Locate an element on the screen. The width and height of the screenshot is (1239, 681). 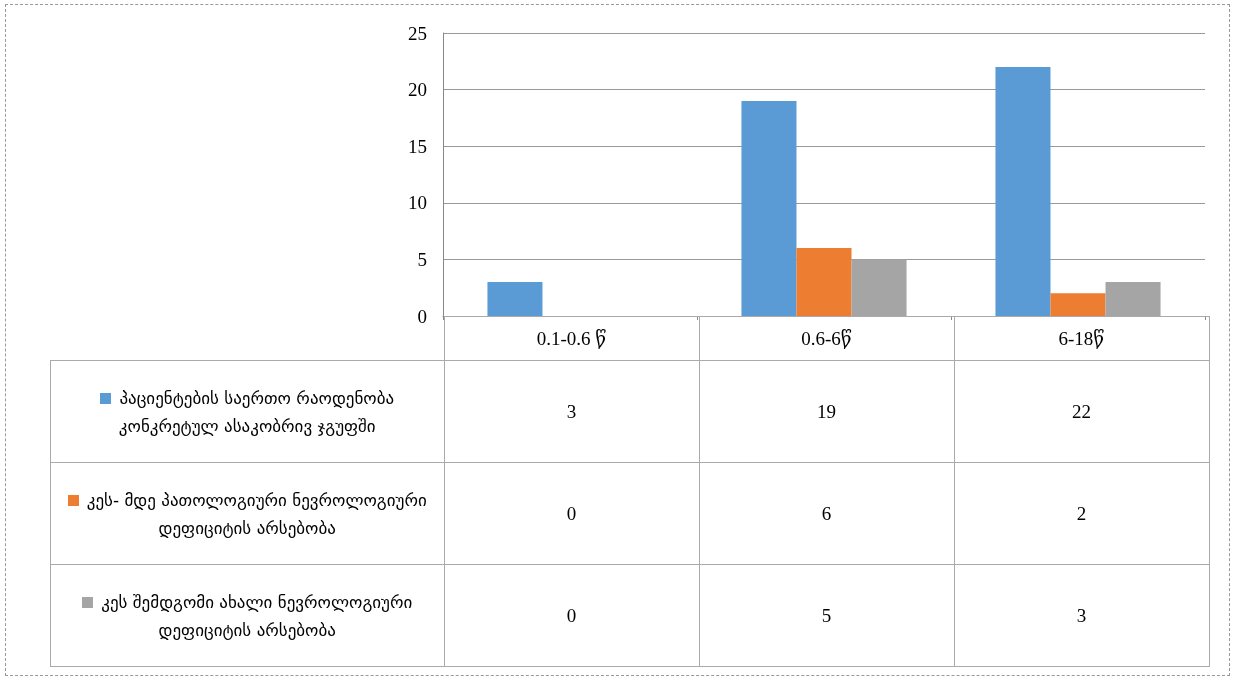
data-label: 5 is located at coordinates (826, 615).